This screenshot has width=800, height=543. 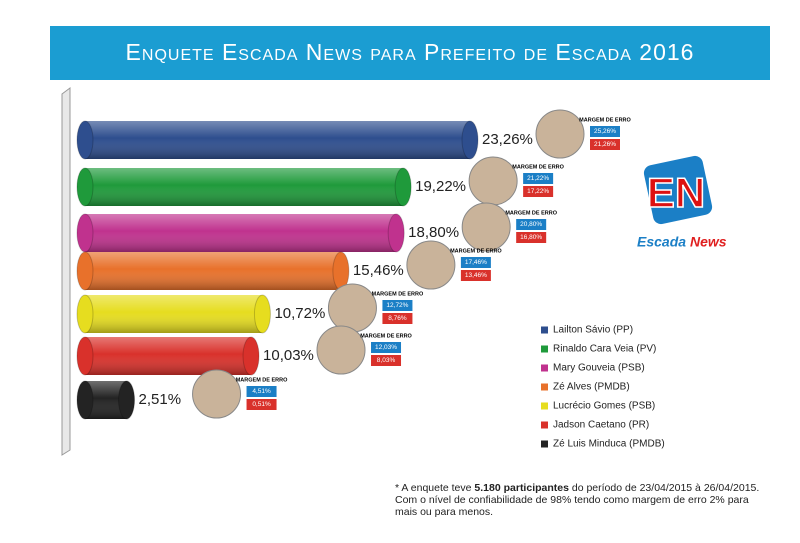 I want to click on logo-mark: EN, so click(x=676, y=192).